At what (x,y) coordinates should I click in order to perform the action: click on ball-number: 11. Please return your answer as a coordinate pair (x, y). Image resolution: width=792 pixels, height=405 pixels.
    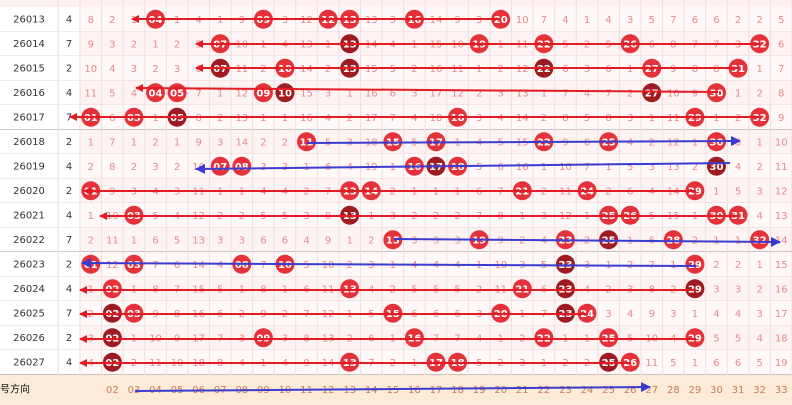
    Looking at the image, I should click on (307, 142).